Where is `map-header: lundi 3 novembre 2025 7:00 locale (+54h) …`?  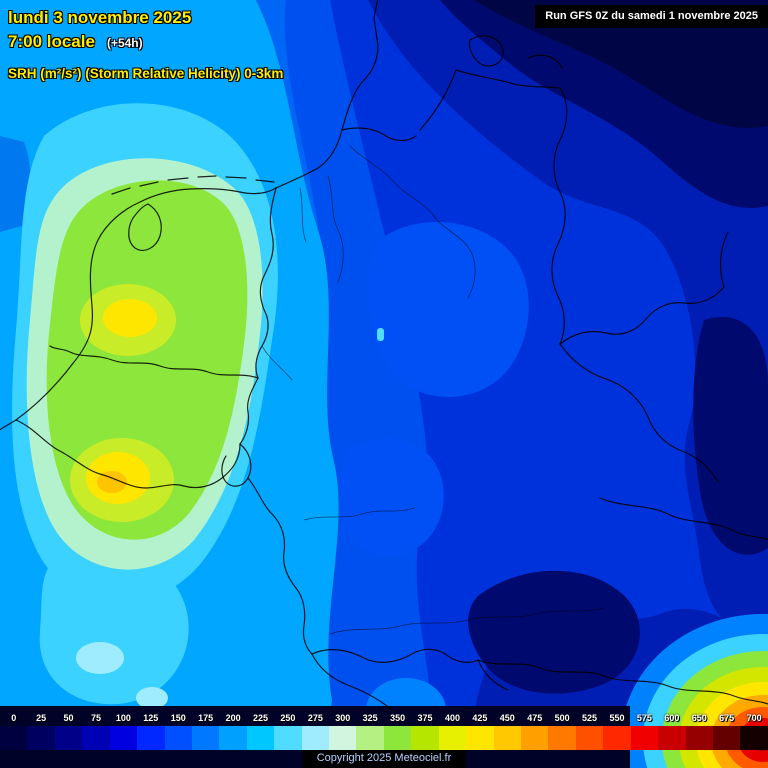
map-header: lundi 3 novembre 2025 7:00 locale (+54h) … is located at coordinates (145, 43).